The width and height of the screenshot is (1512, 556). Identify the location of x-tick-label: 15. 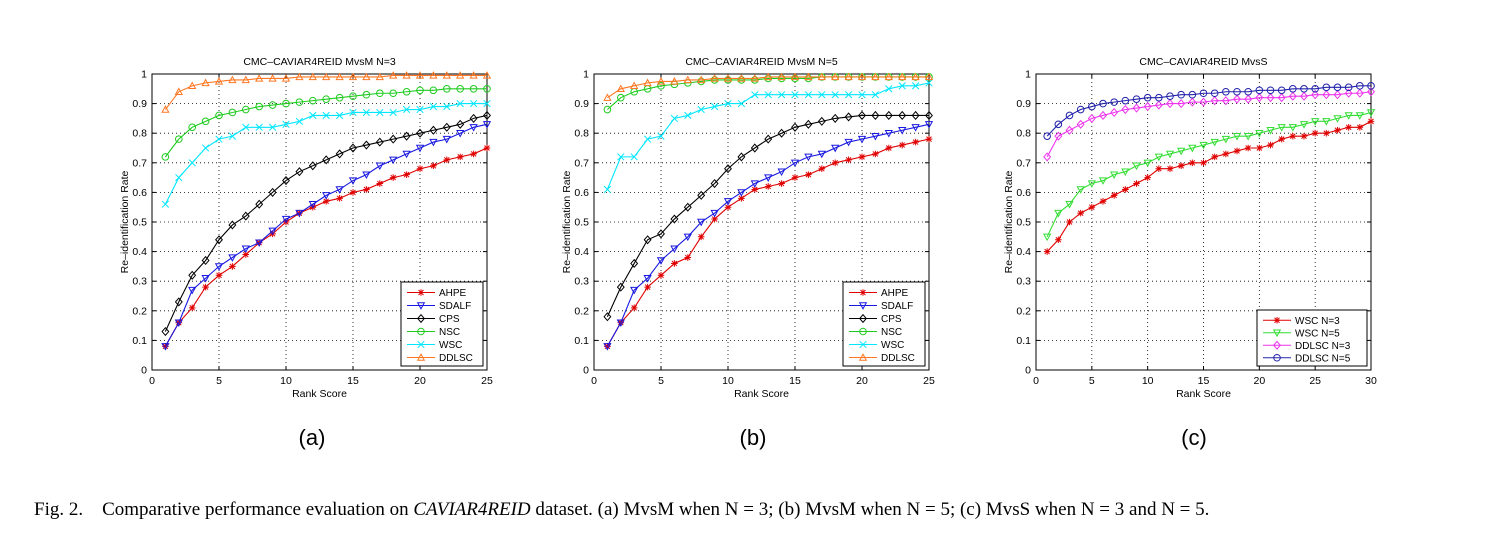
(353, 381).